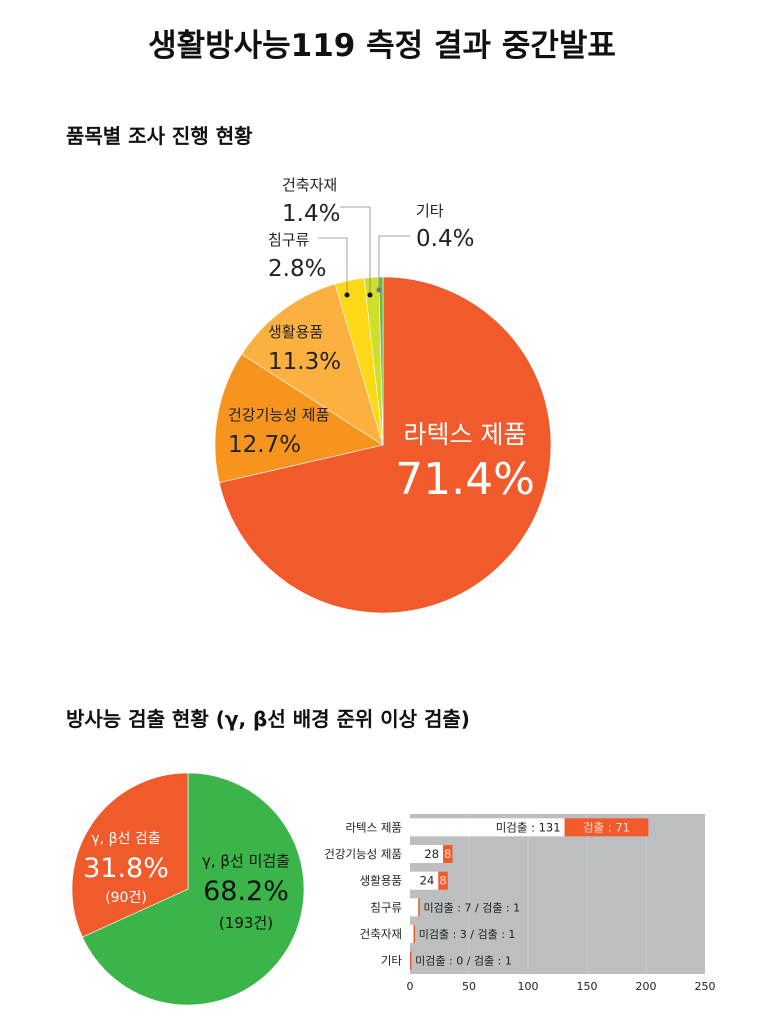 The image size is (764, 1024). Describe the element at coordinates (705, 986) in the screenshot. I see `x-tick-label: 250` at that location.